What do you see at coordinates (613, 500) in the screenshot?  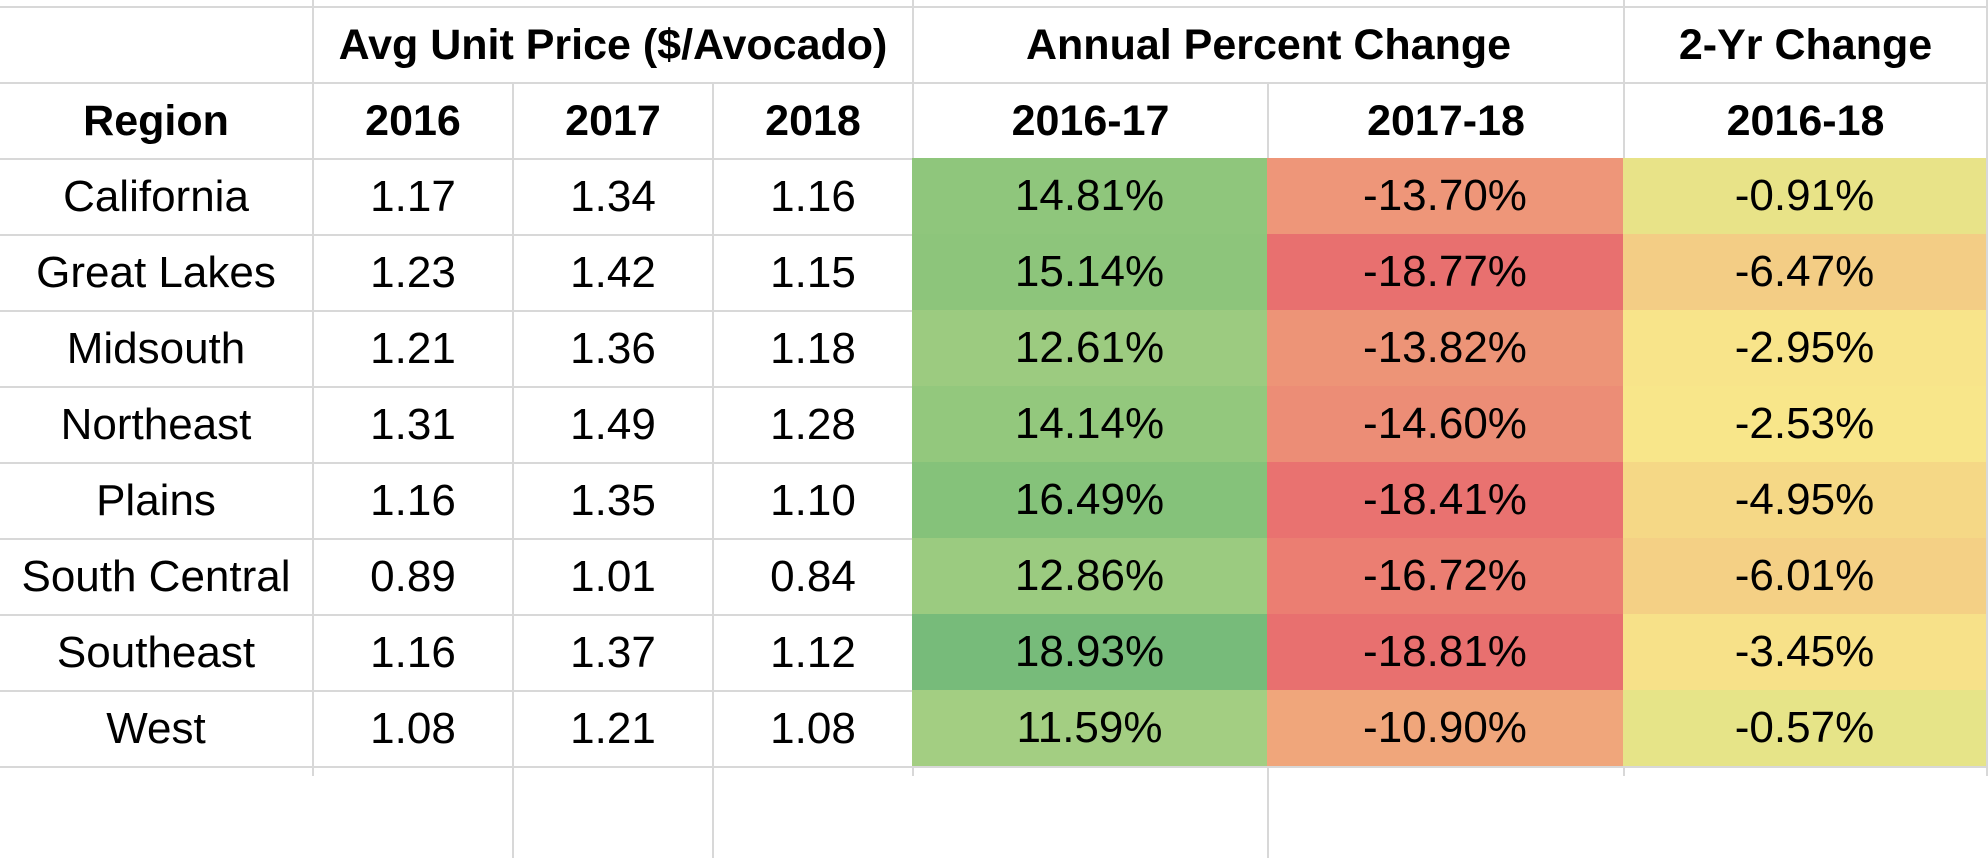 I see `cell-price-2017: 1.35` at bounding box center [613, 500].